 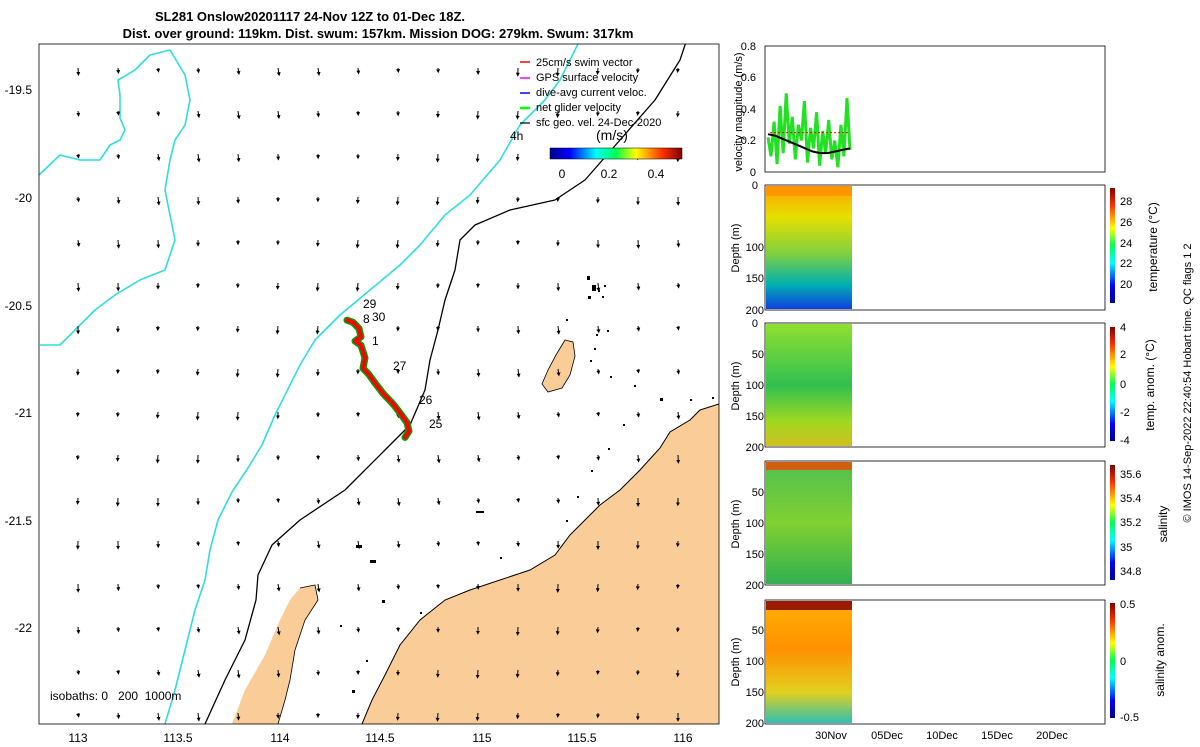 What do you see at coordinates (997, 736) in the screenshot?
I see `date-tick: 15Dec` at bounding box center [997, 736].